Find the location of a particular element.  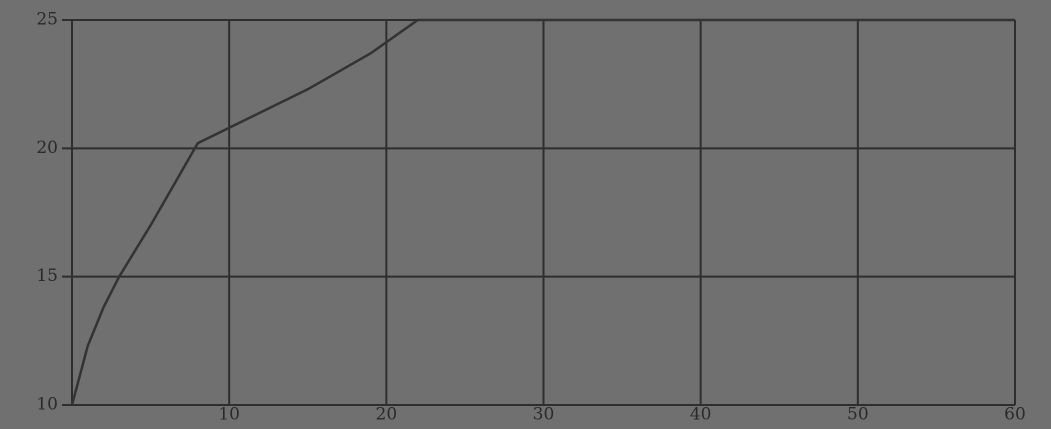

y-tick-label: 25 is located at coordinates (47, 20).